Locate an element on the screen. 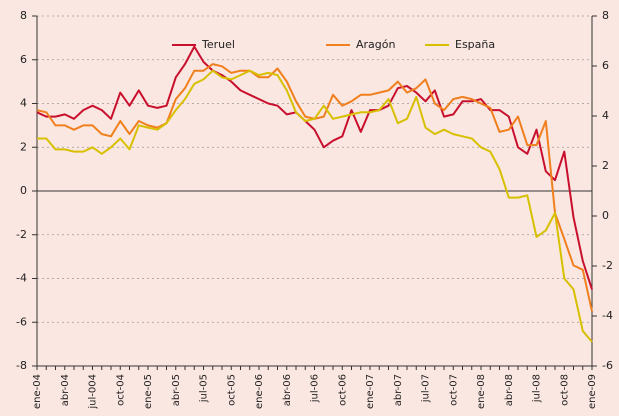 The height and width of the screenshot is (416, 619). x-tick-label: oct-08 is located at coordinates (564, 390).